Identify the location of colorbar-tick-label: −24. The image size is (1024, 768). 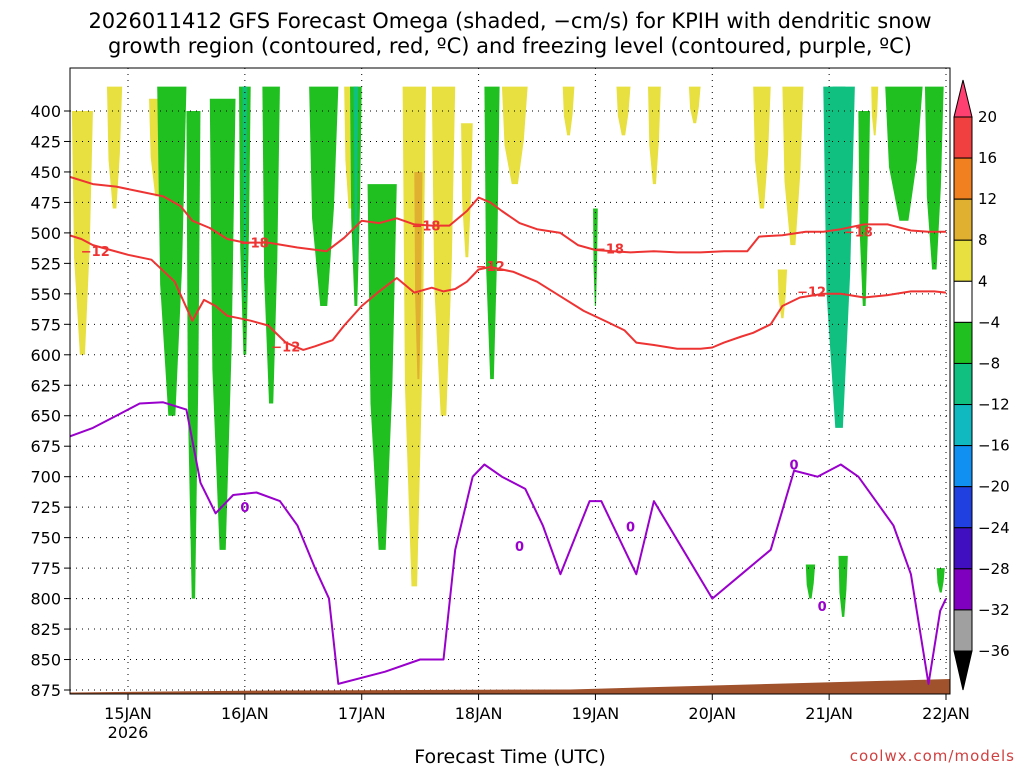
(994, 528).